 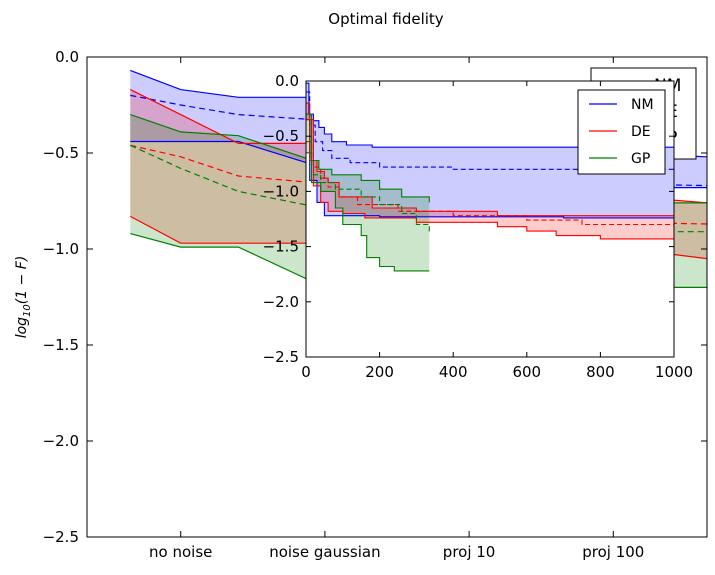 What do you see at coordinates (61, 153) in the screenshot?
I see `main-y-tick-label: −0.5` at bounding box center [61, 153].